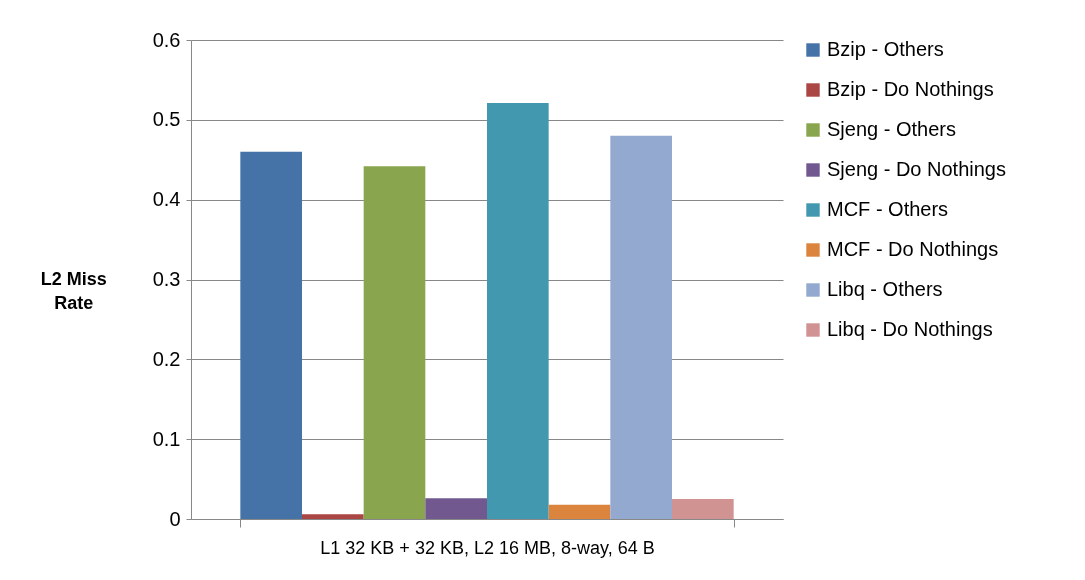  Describe the element at coordinates (913, 249) in the screenshot. I see `legend-label: MCF - Do Nothings` at that location.